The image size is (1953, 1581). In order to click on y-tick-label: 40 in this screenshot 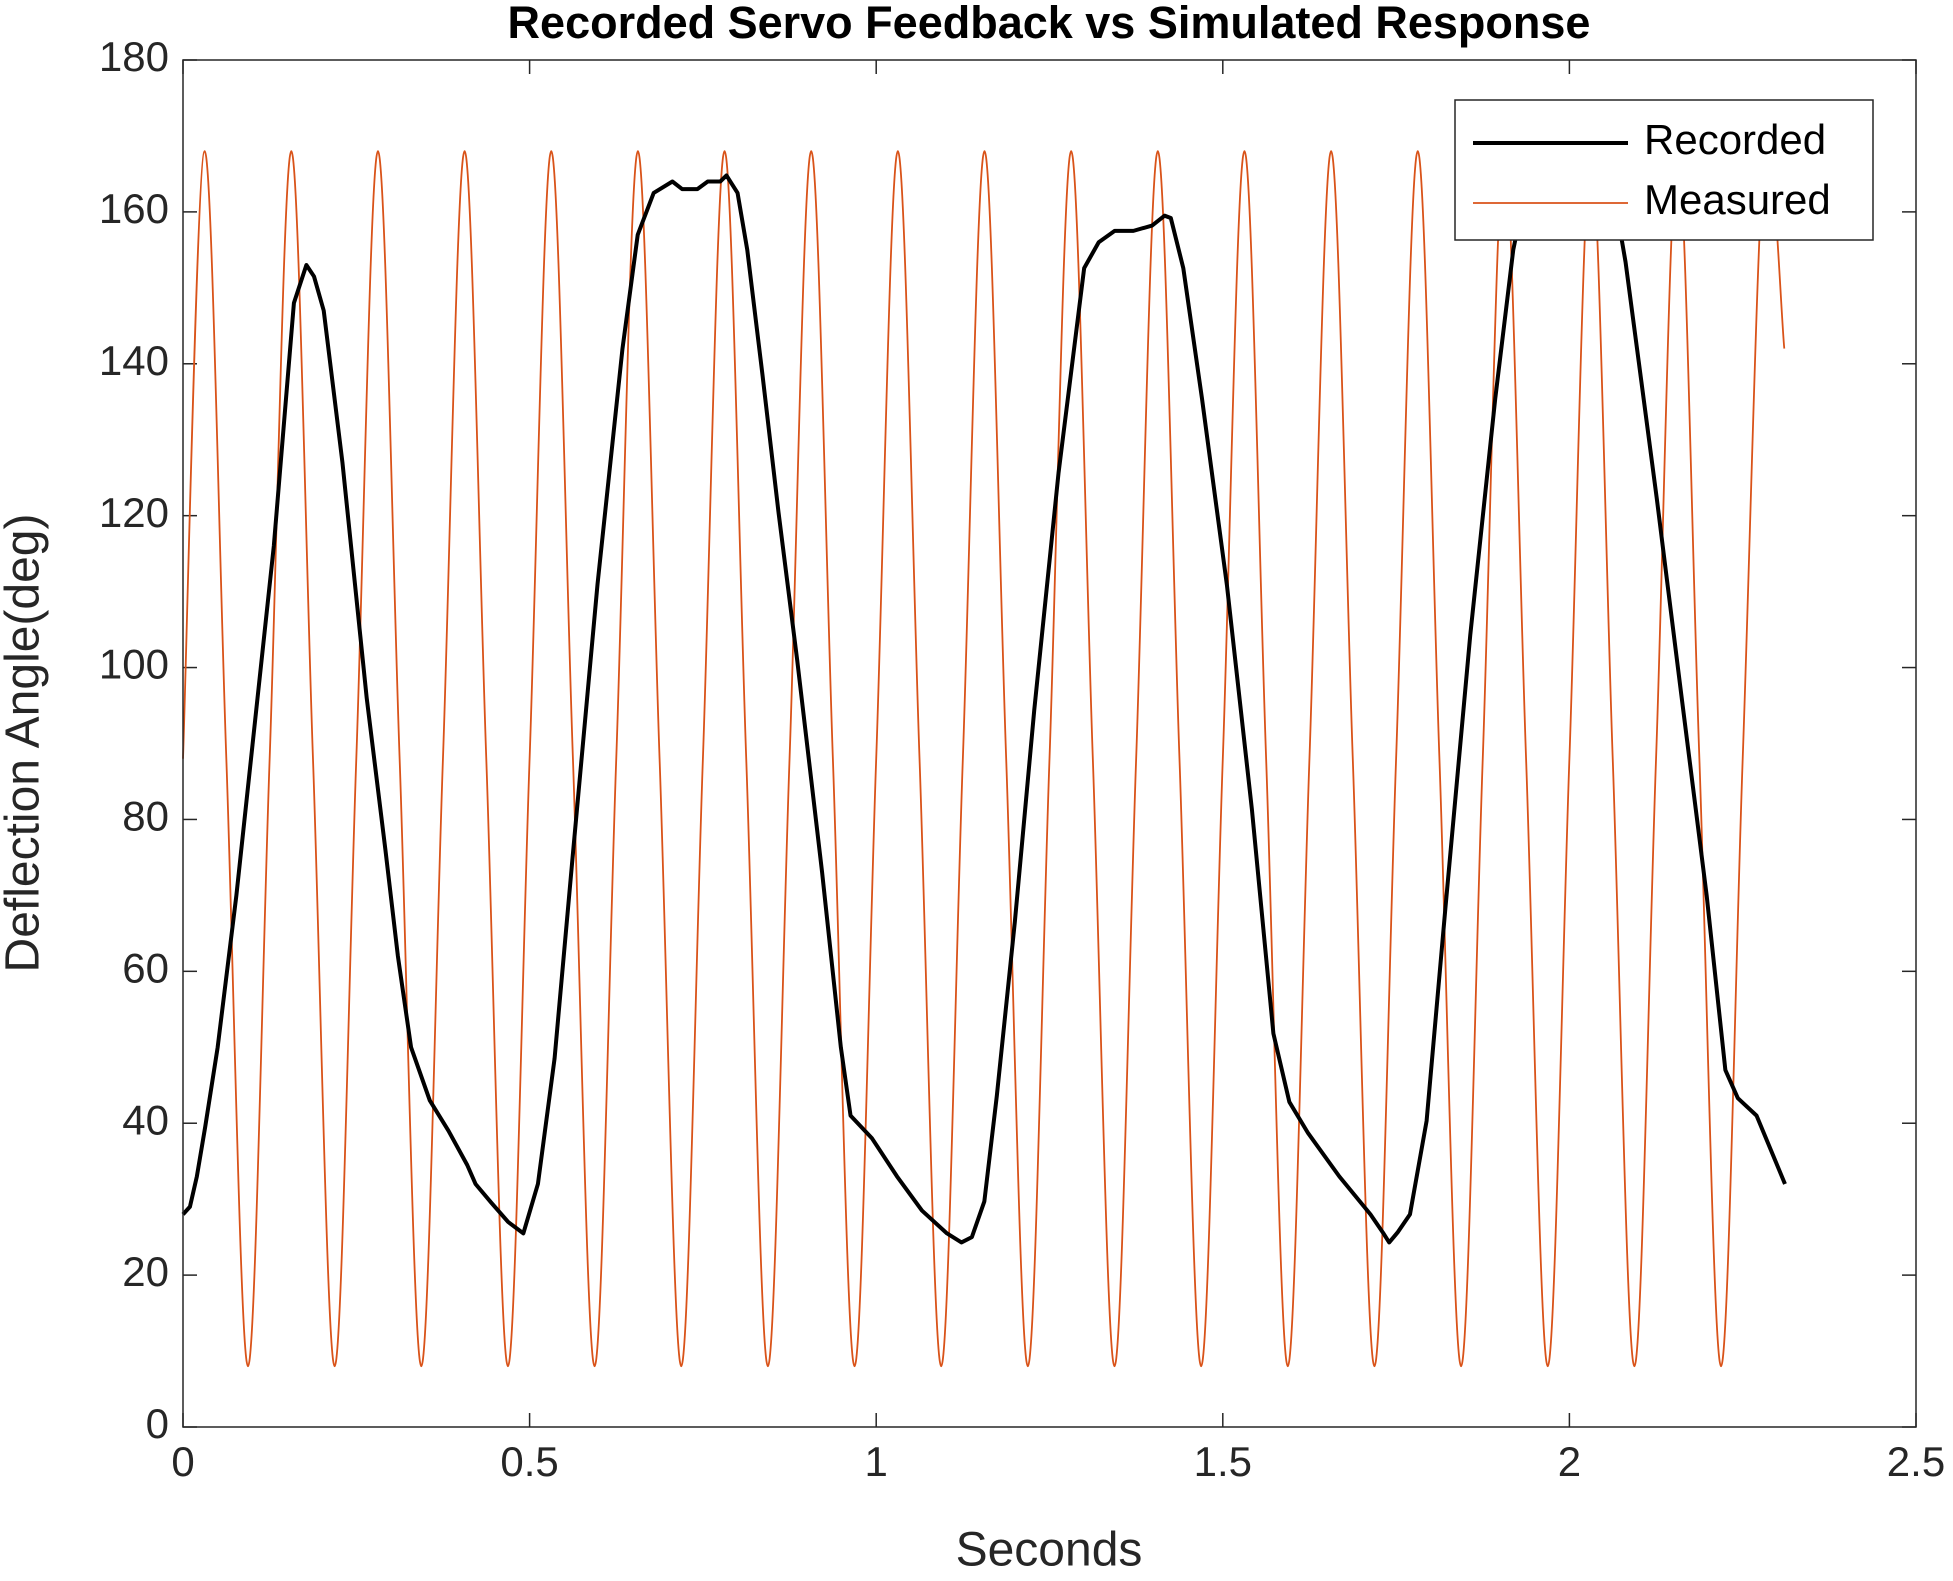, I will do `click(145, 1119)`.